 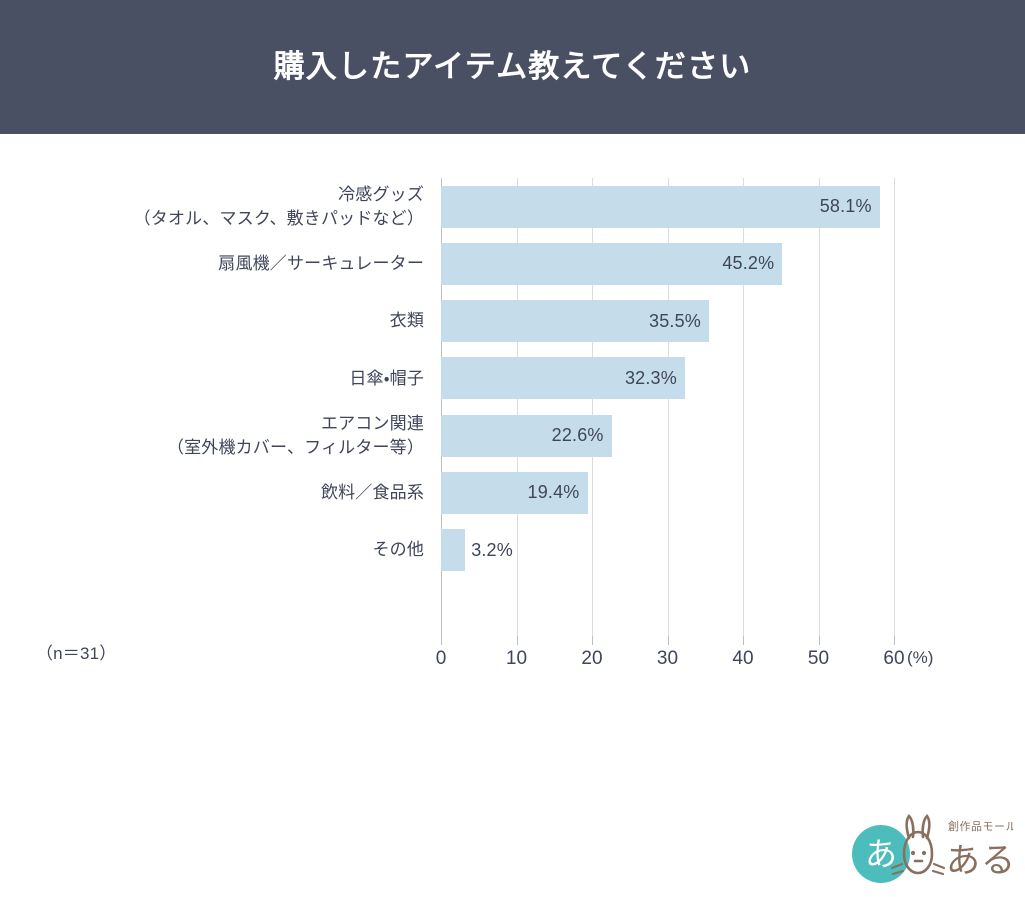 What do you see at coordinates (441, 658) in the screenshot?
I see `x-tick-label: 0` at bounding box center [441, 658].